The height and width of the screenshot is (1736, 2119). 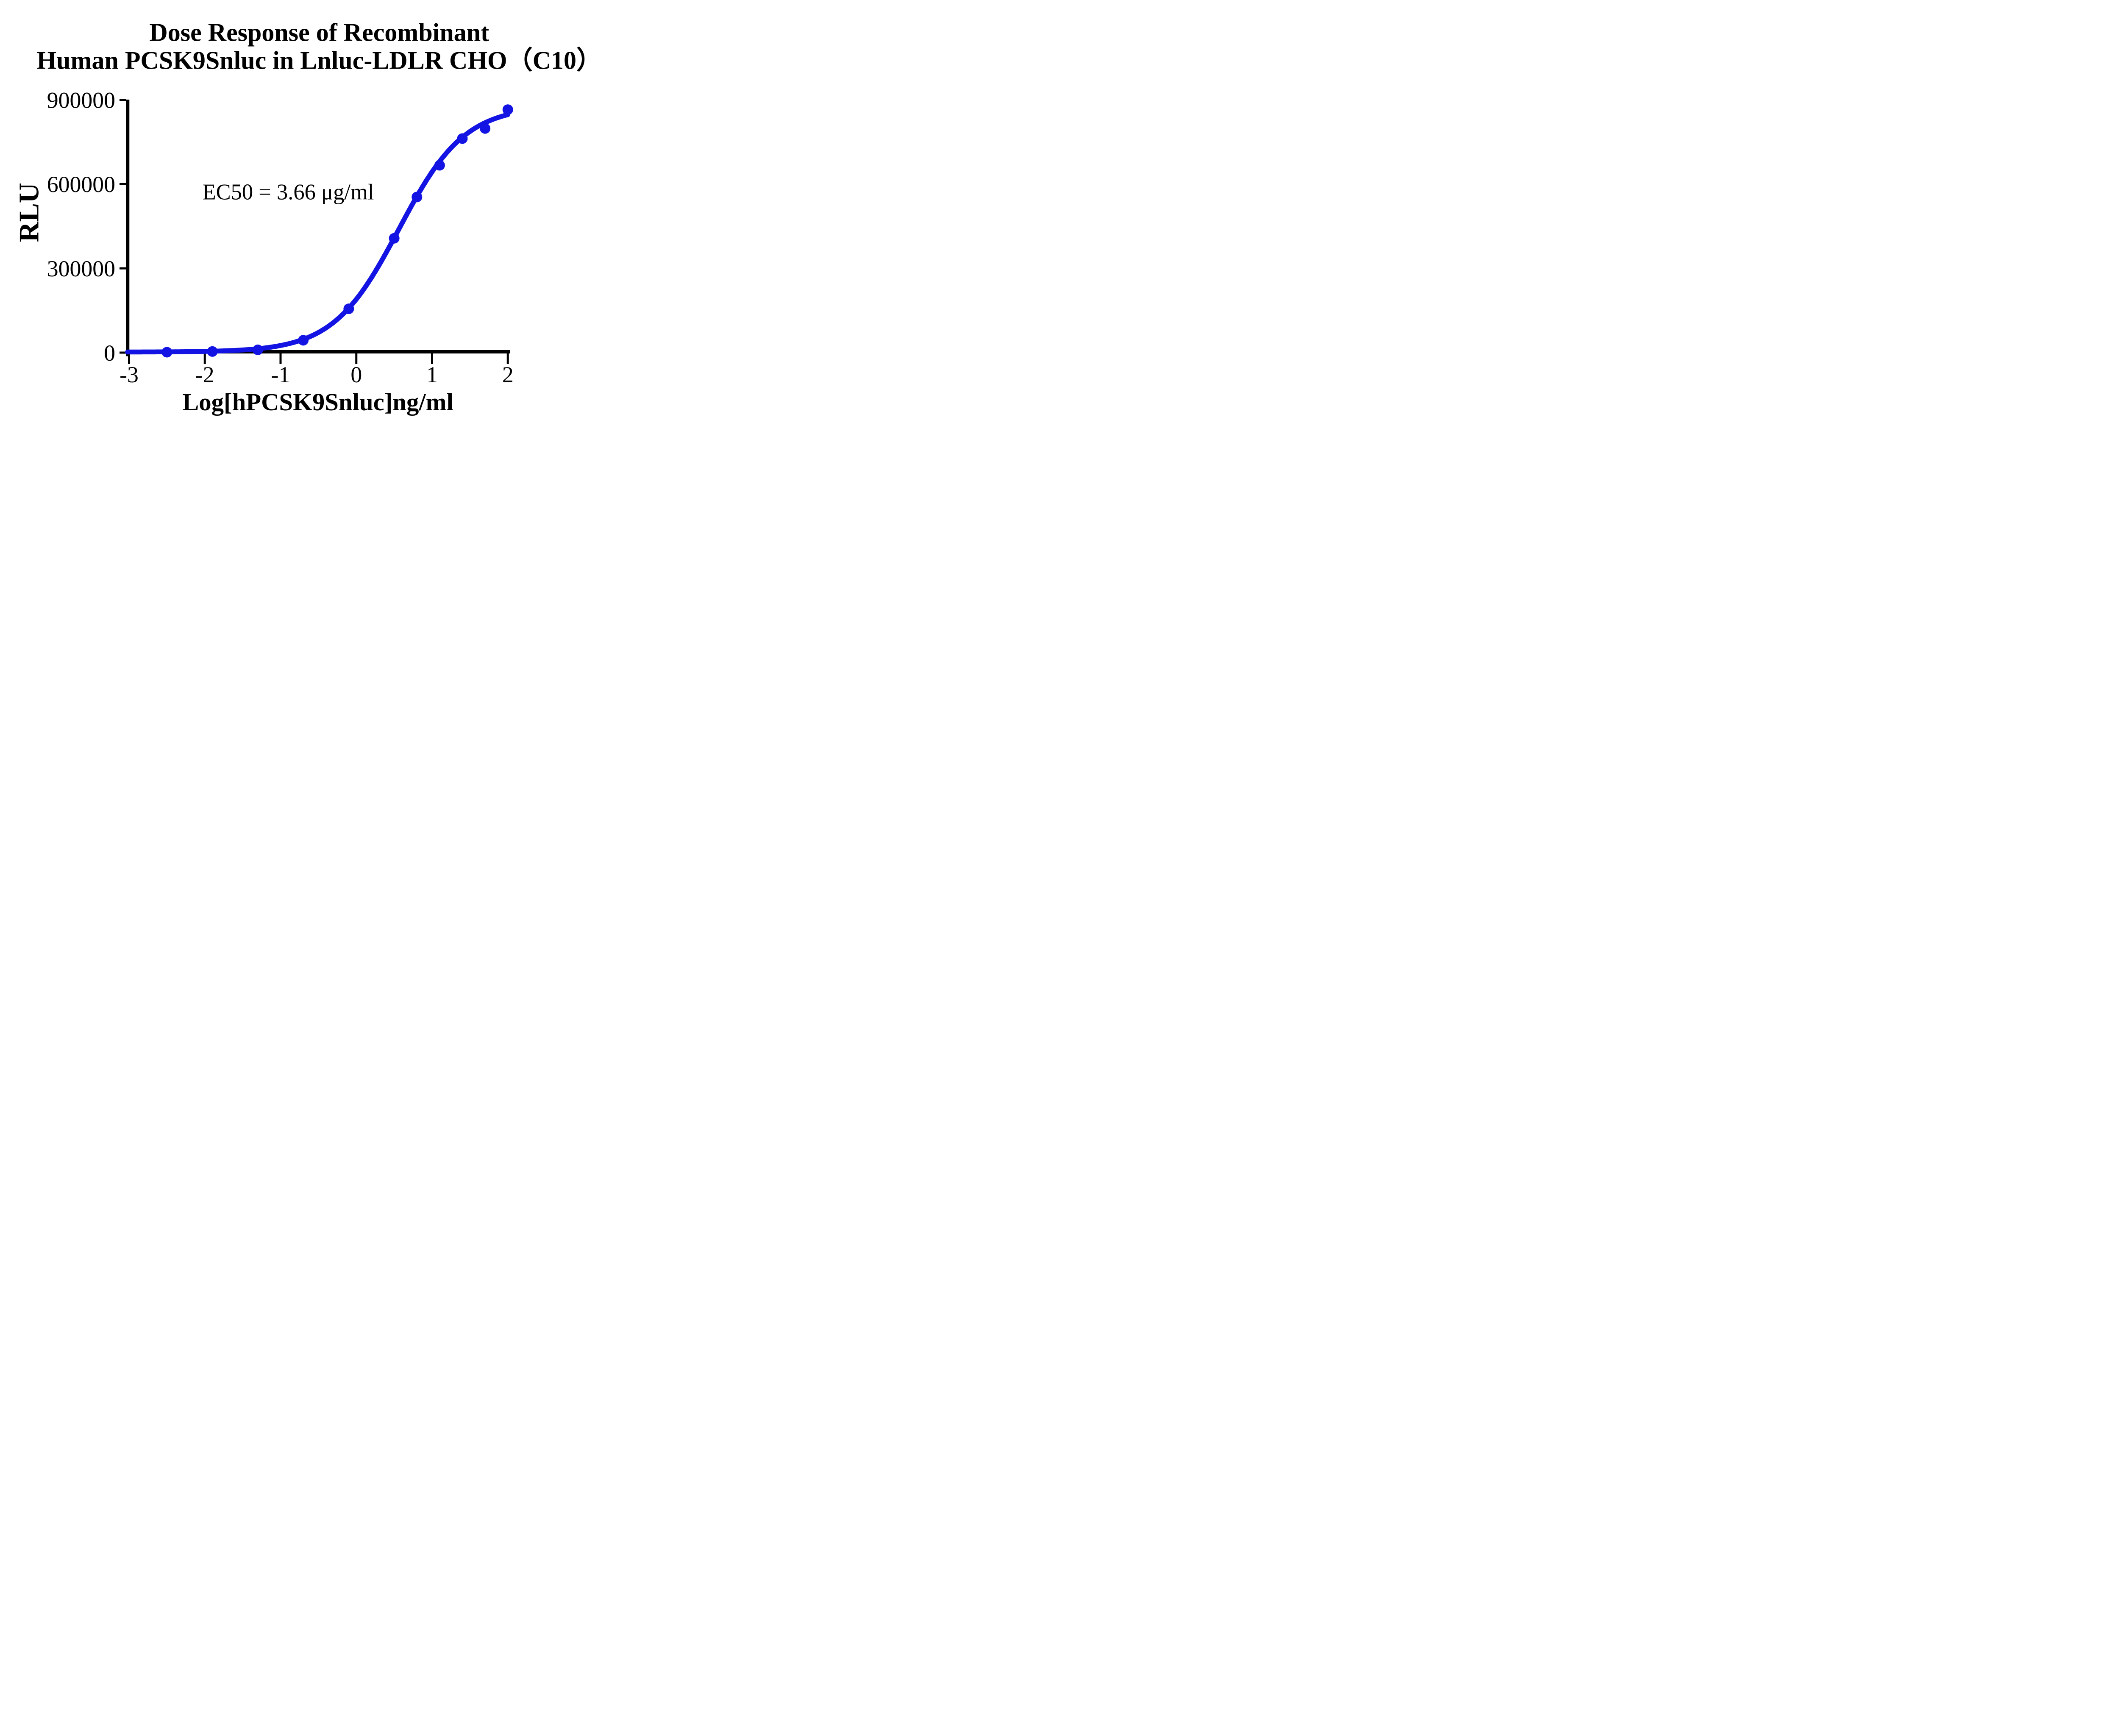 I want to click on ec50-annotation: EC50 = 3.66 μg/ml, so click(x=289, y=192).